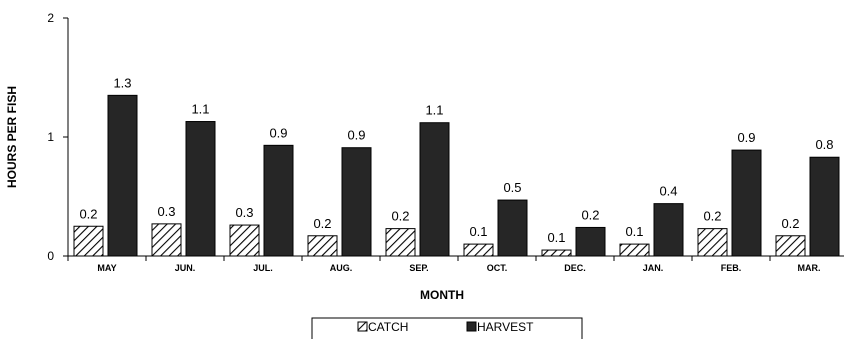 The height and width of the screenshot is (339, 844). I want to click on y-tick-label: 0, so click(50, 256).